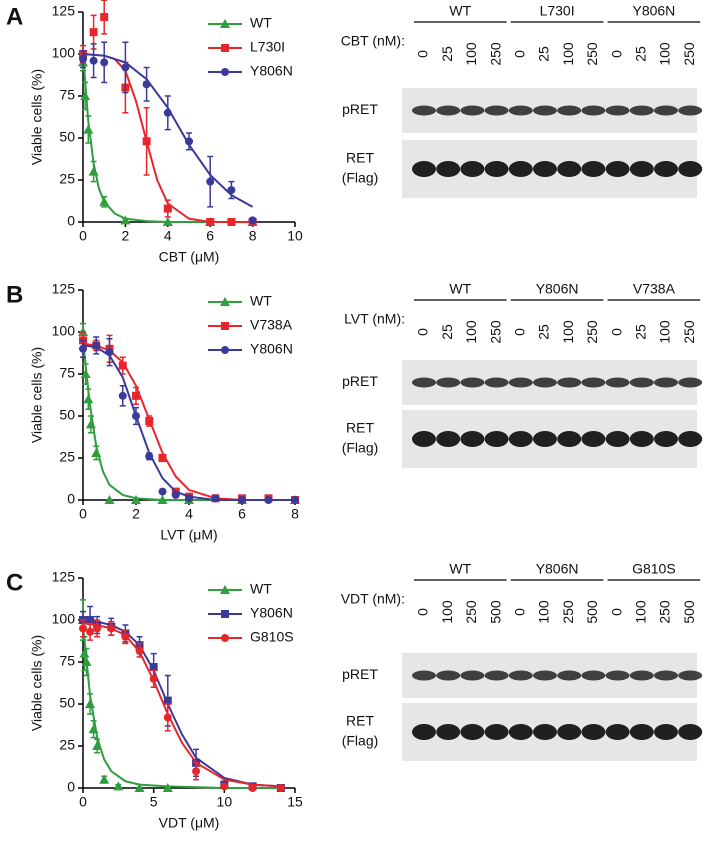  Describe the element at coordinates (188, 535) in the screenshot. I see `x-axis-label: LVT (μM)` at that location.